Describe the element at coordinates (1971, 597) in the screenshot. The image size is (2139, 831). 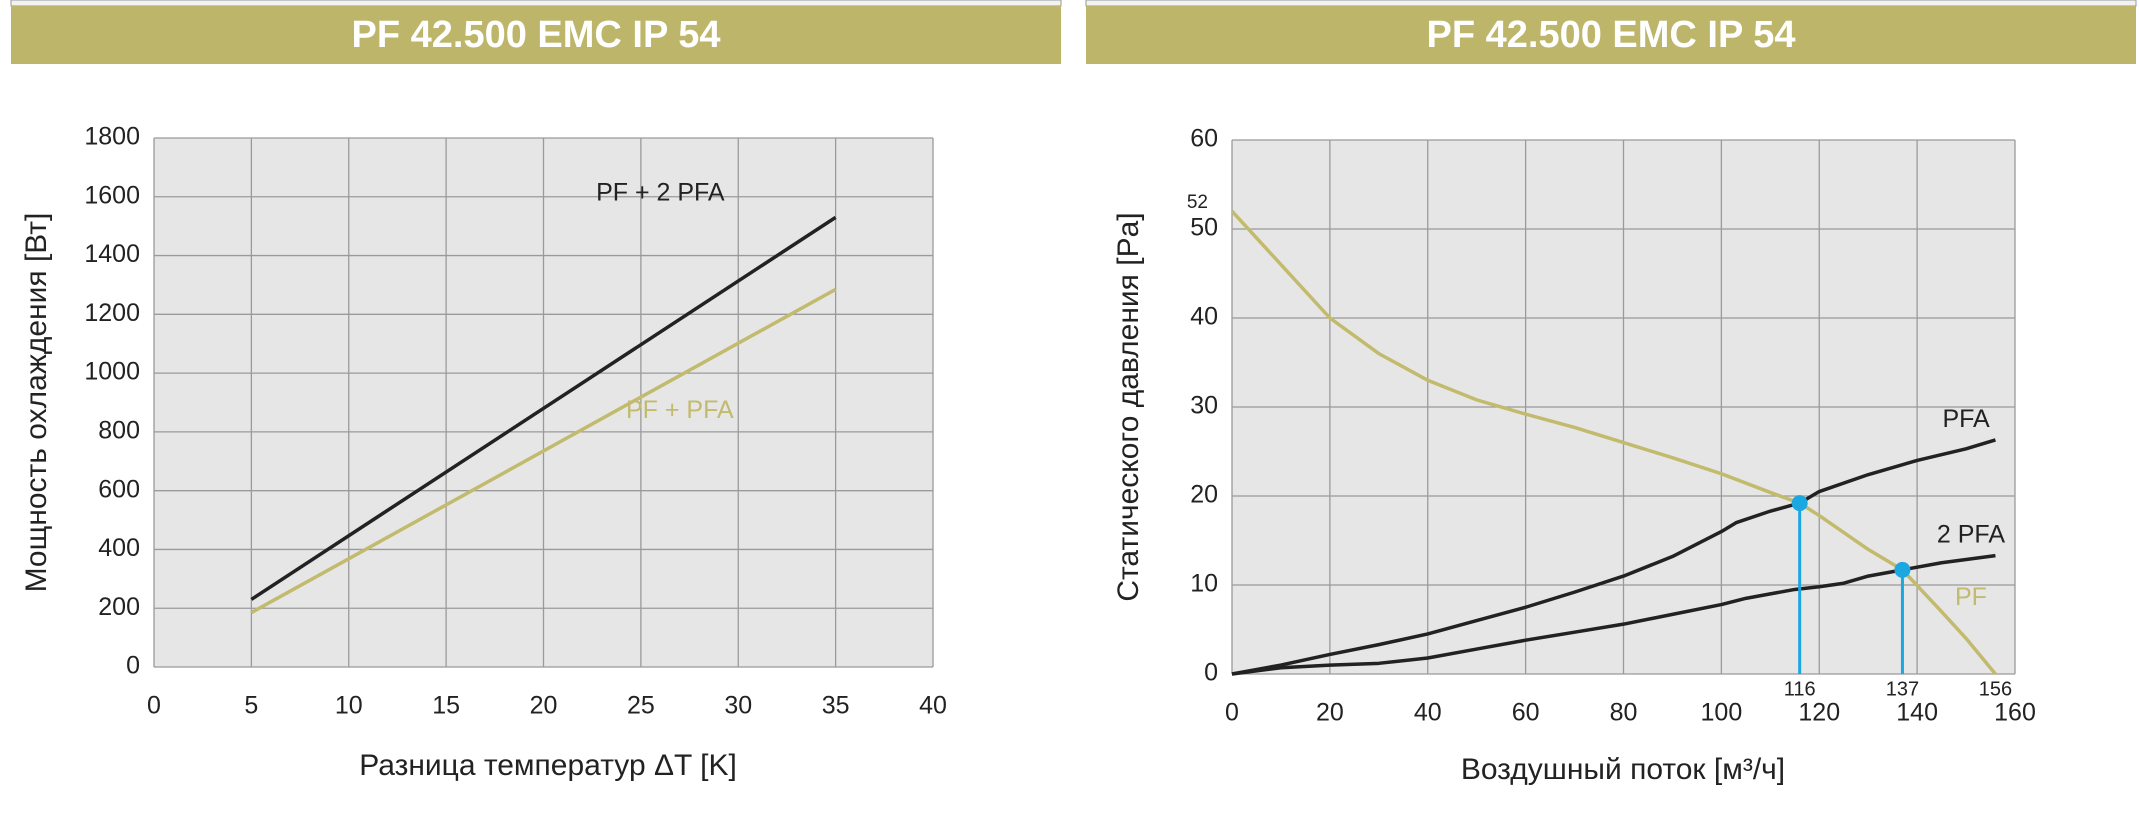
I see `series-label: PF` at that location.